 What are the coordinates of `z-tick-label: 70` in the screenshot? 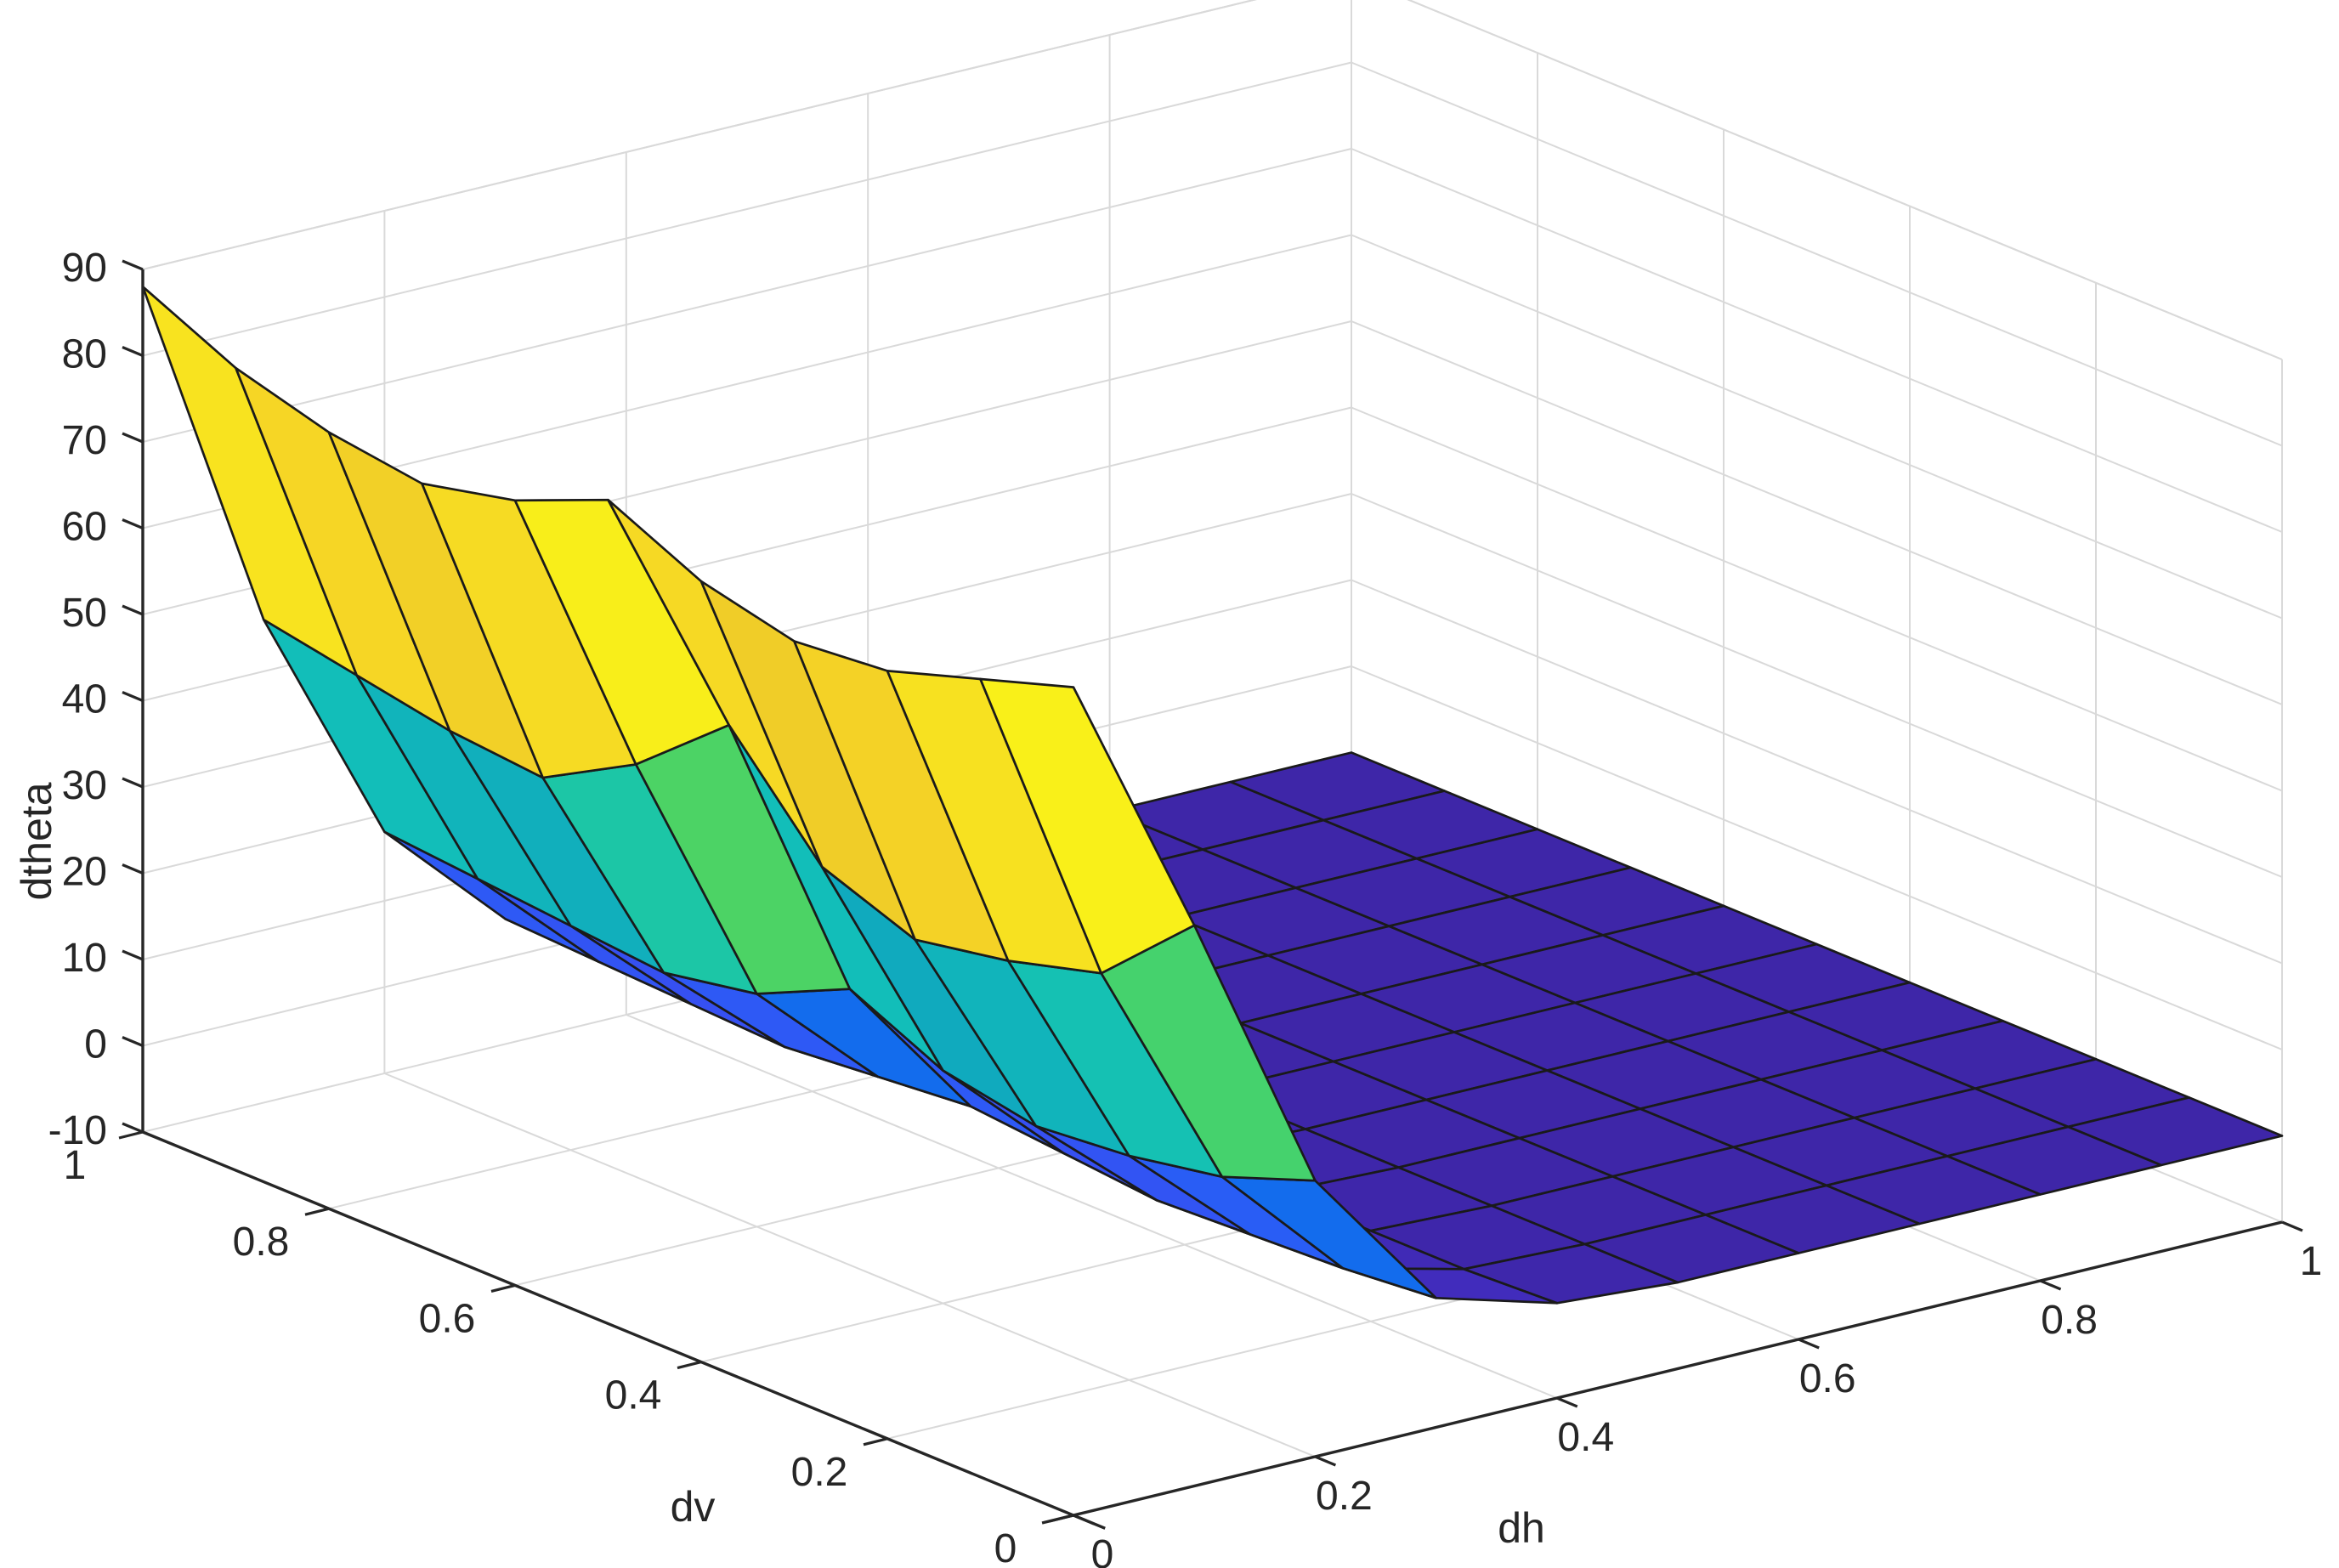 It's located at (84, 440).